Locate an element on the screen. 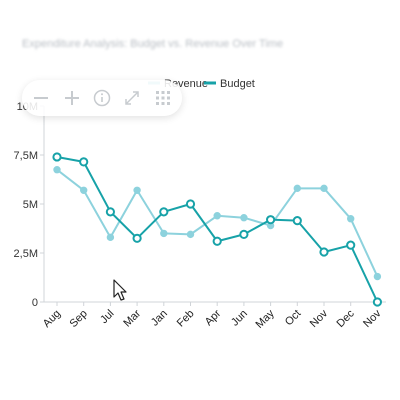 The height and width of the screenshot is (400, 400). fullscreen-button is located at coordinates (132, 98).